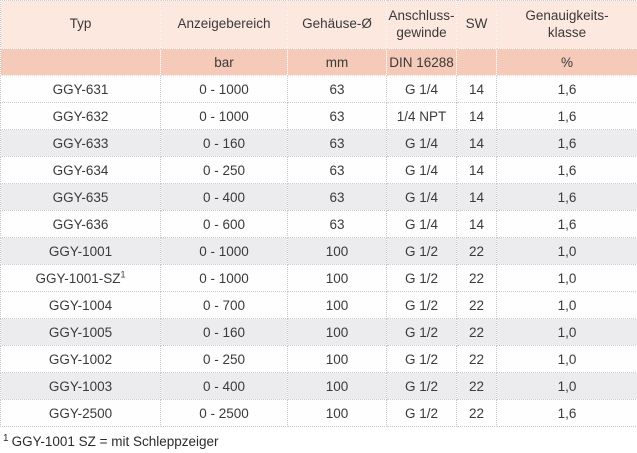 Image resolution: width=637 pixels, height=453 pixels. I want to click on table-row: GGY-634 0 - 250 63 G 1/4 14 1,6, so click(318, 170).